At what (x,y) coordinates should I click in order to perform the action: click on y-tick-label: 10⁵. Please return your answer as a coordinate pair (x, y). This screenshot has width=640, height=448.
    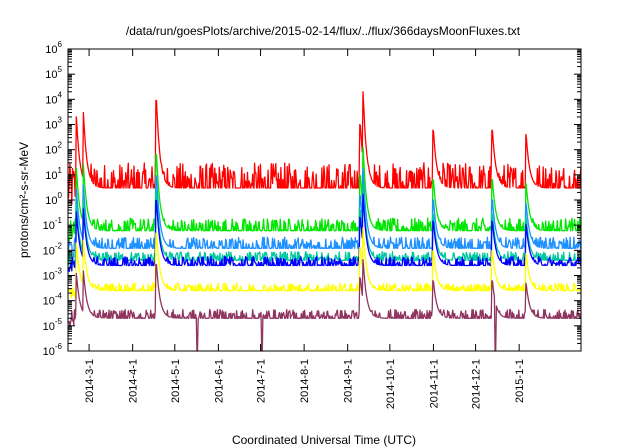
    Looking at the image, I should click on (53, 73).